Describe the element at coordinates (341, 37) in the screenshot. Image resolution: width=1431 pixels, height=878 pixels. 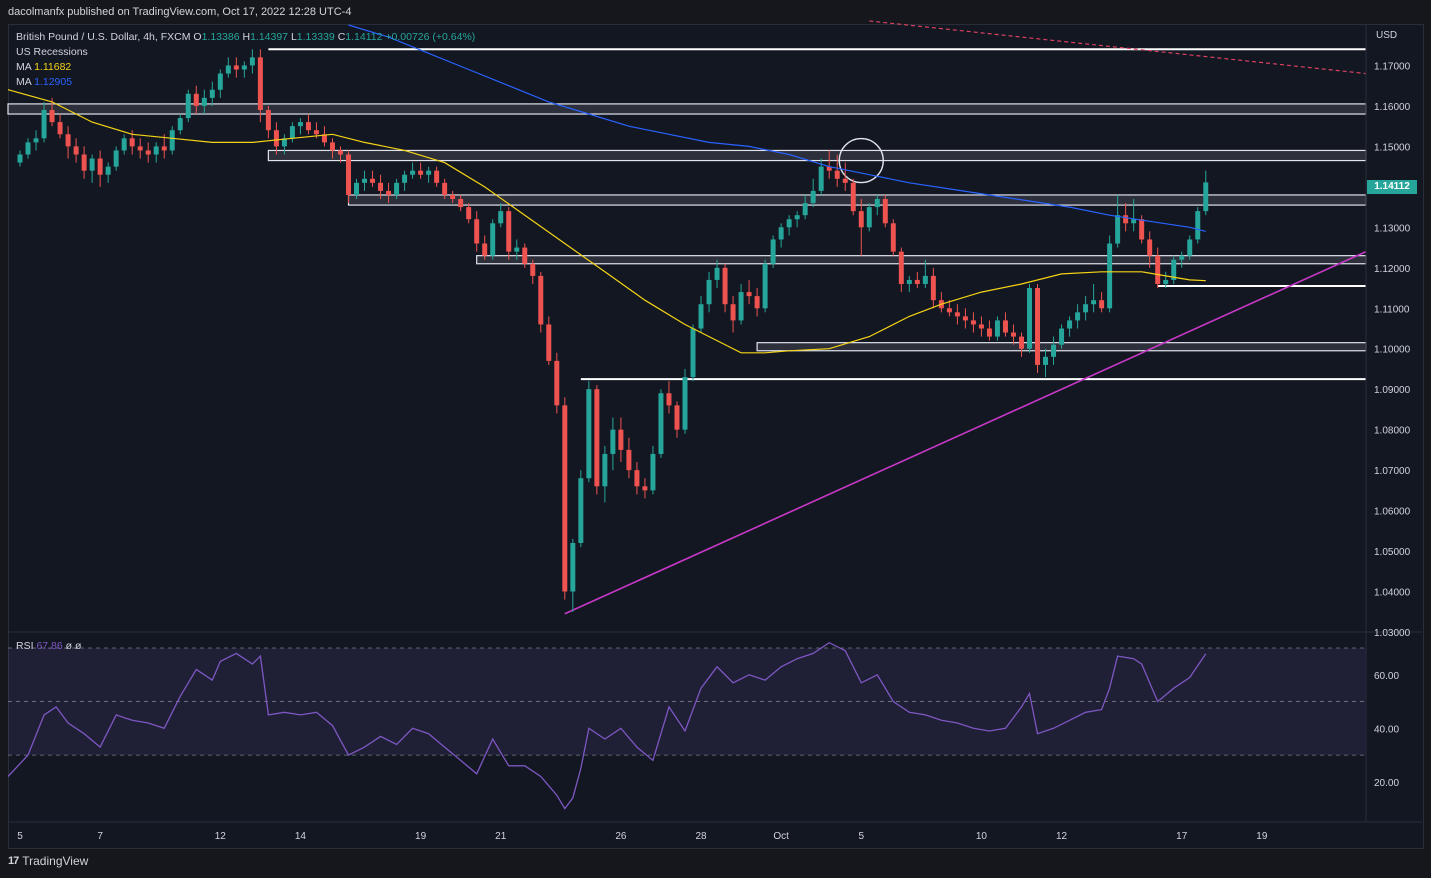
I see `legend-close-label: C` at that location.